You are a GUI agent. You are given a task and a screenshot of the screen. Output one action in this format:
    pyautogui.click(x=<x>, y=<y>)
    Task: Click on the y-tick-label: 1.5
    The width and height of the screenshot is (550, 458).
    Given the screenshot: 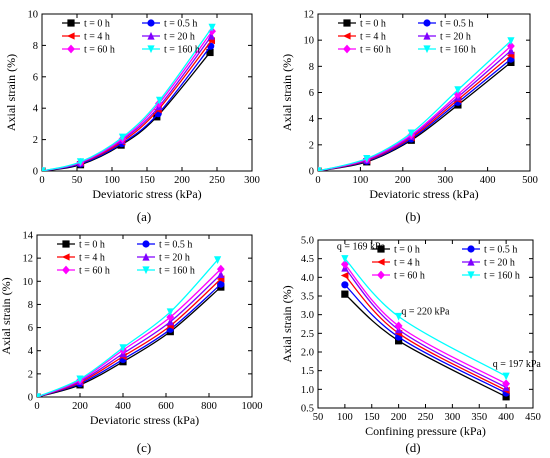 What is the action you would take?
    pyautogui.click(x=307, y=371)
    